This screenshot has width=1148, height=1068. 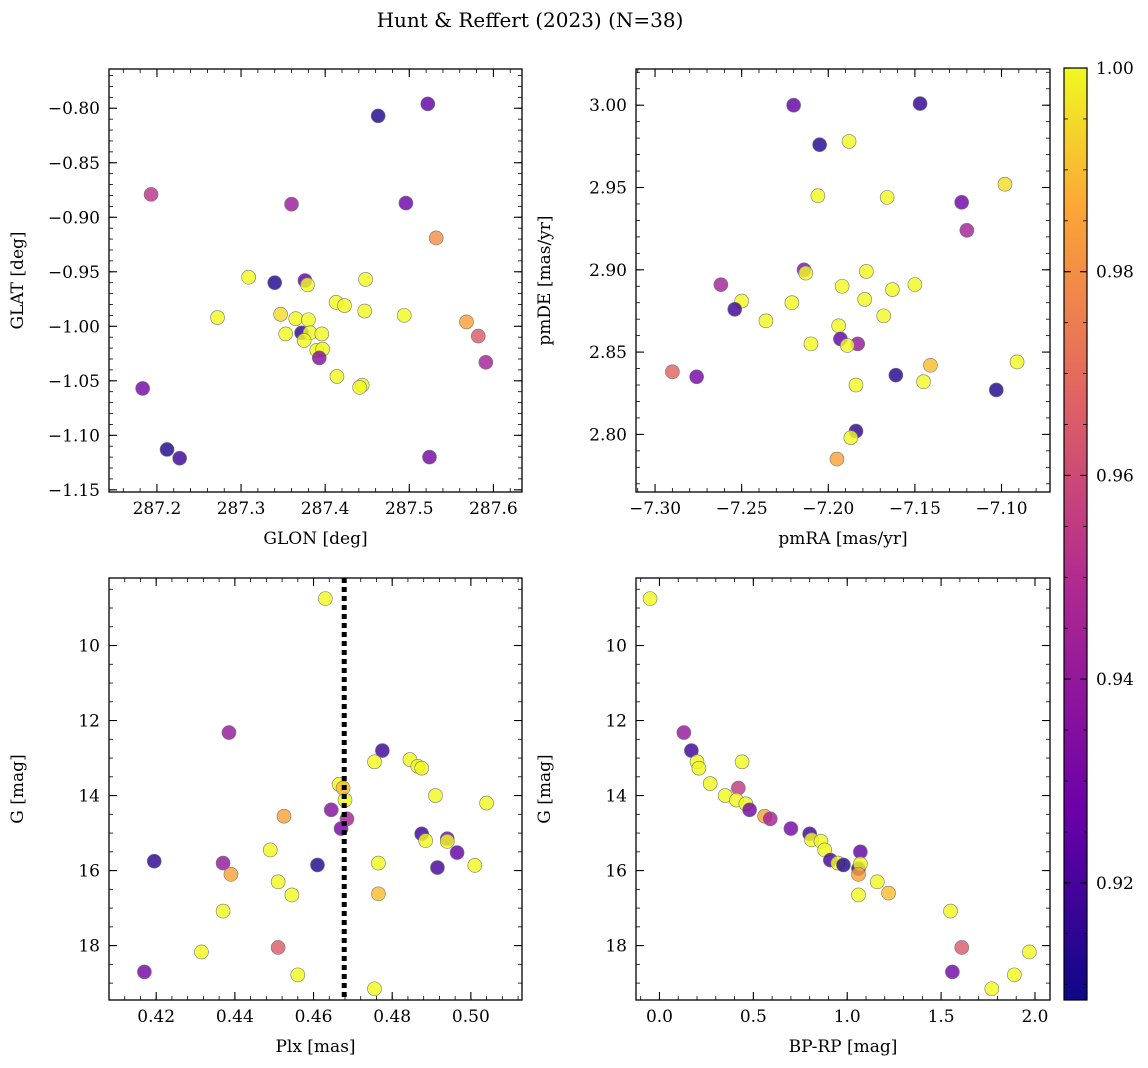 I want to click on x-tick-label: −7.20, so click(x=828, y=509).